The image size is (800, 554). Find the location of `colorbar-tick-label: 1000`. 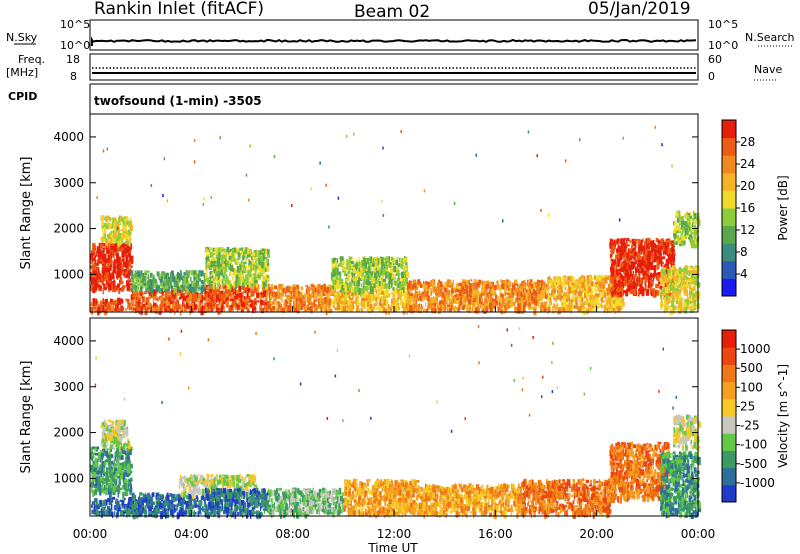

colorbar-tick-label: 1000 is located at coordinates (755, 349).